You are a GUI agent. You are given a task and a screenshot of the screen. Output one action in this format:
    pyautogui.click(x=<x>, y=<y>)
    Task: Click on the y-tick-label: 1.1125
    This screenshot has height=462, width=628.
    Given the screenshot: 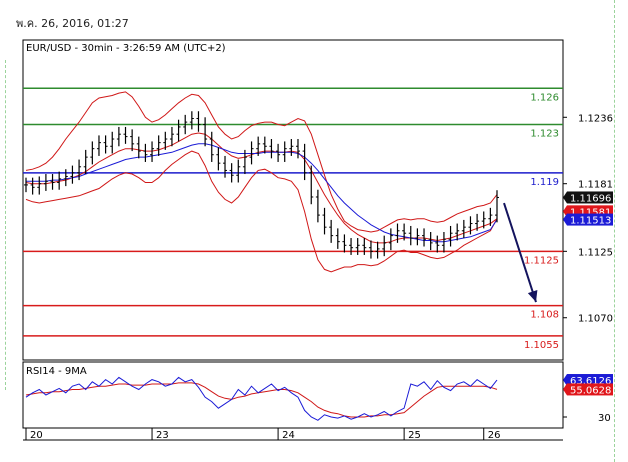 What is the action you would take?
    pyautogui.click(x=595, y=252)
    